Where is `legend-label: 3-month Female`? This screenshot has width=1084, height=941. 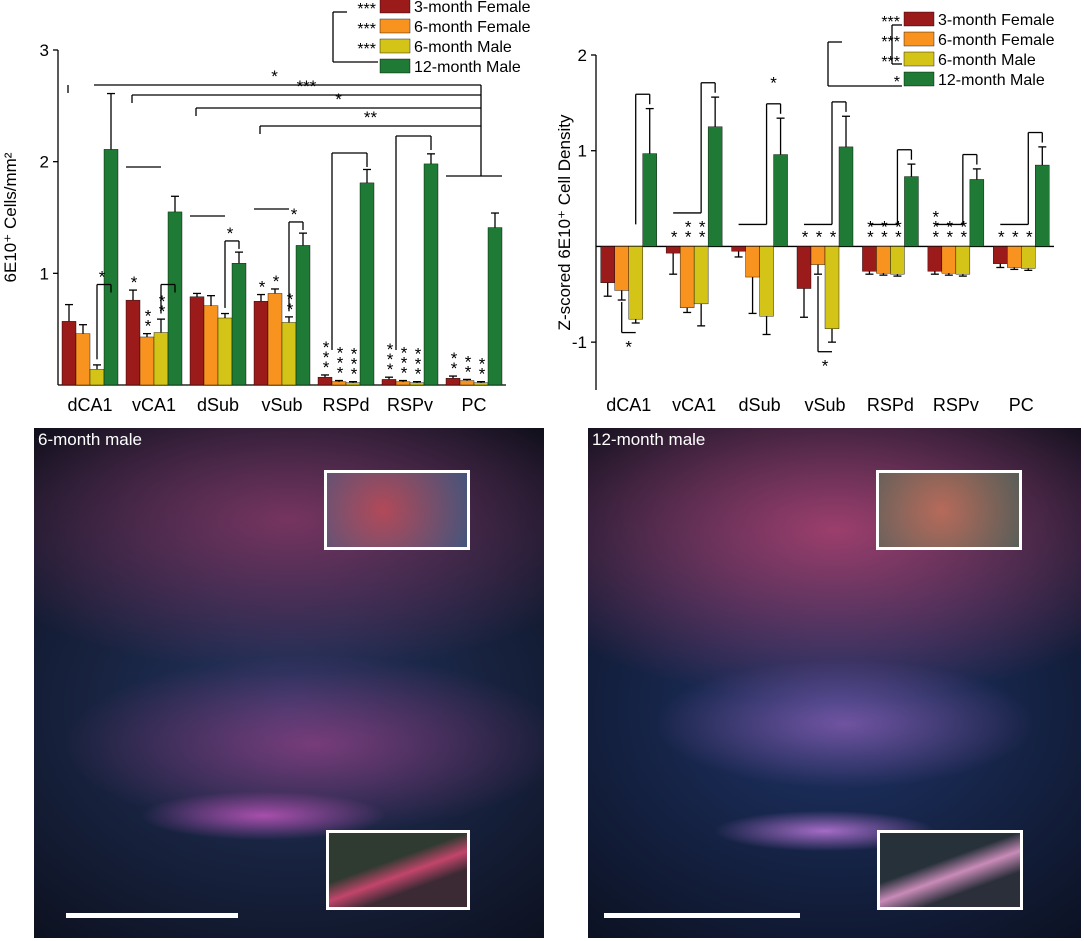
legend-label: 3-month Female is located at coordinates (472, 8).